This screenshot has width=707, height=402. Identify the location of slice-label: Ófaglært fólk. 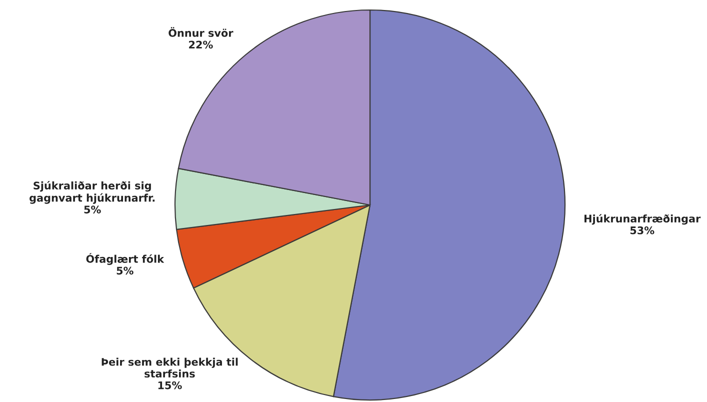
(125, 259).